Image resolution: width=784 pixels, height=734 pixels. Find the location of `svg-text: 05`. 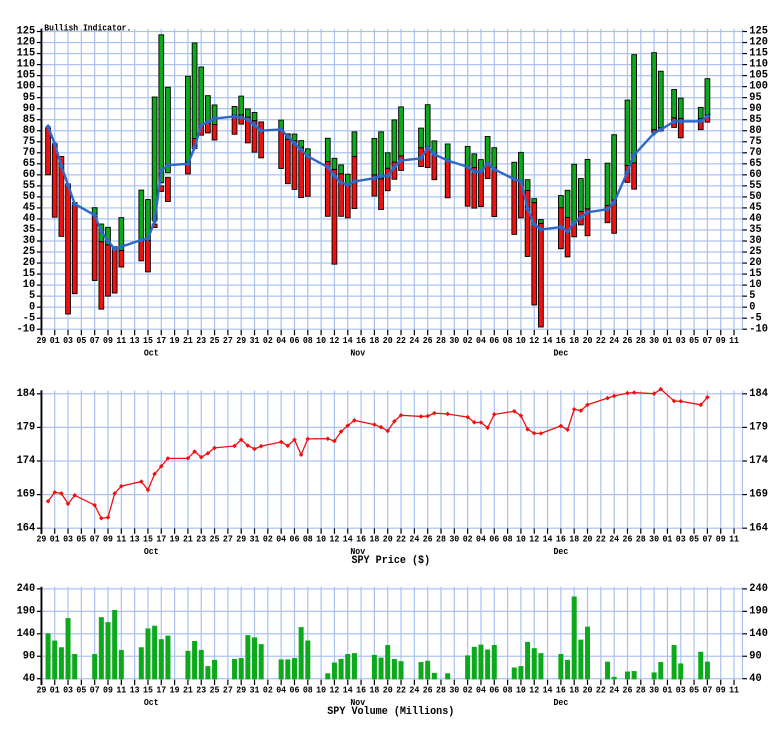

svg-text: 05 is located at coordinates (81, 341).